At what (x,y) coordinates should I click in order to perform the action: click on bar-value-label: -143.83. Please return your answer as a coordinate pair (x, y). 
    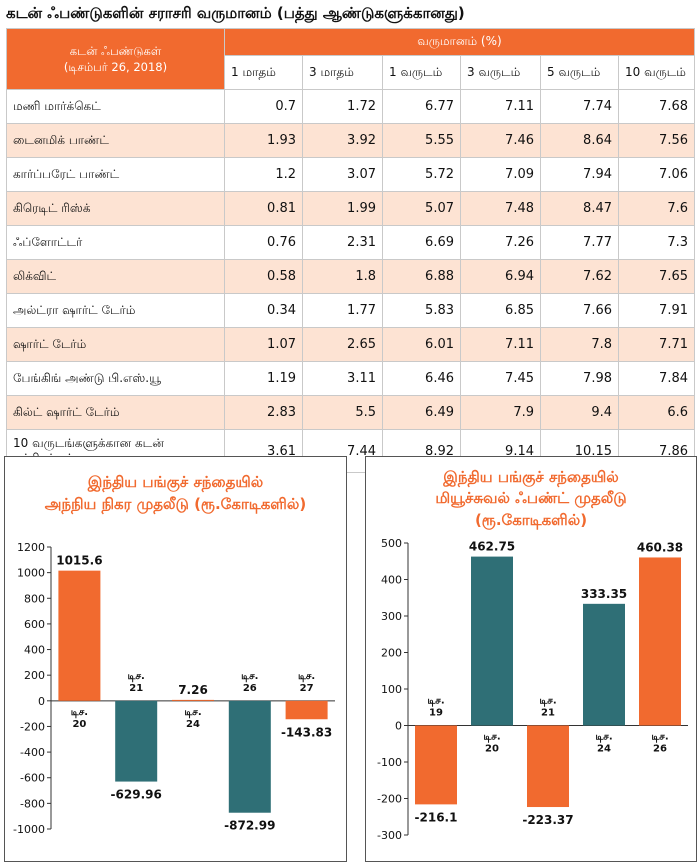
    Looking at the image, I should click on (306, 732).